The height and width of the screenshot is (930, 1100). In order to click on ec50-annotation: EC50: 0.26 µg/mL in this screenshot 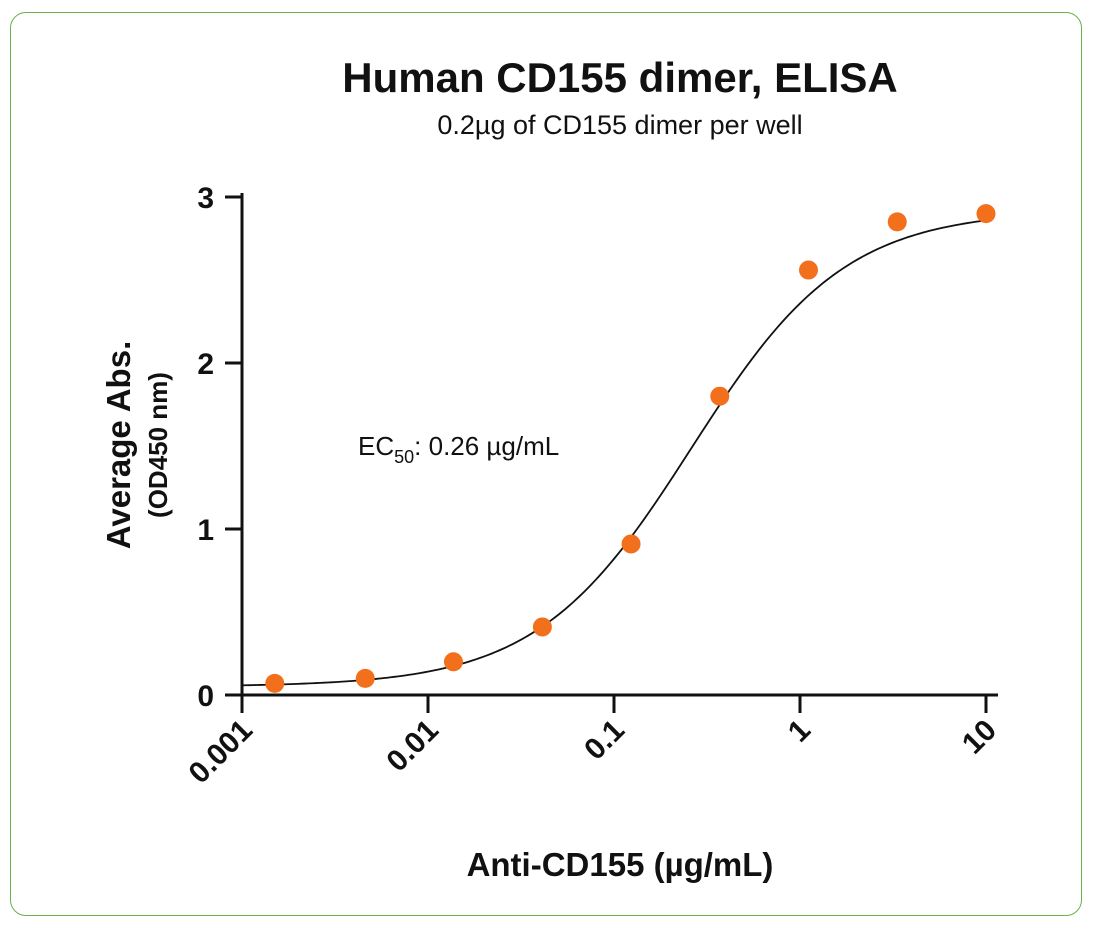, I will do `click(458, 449)`.